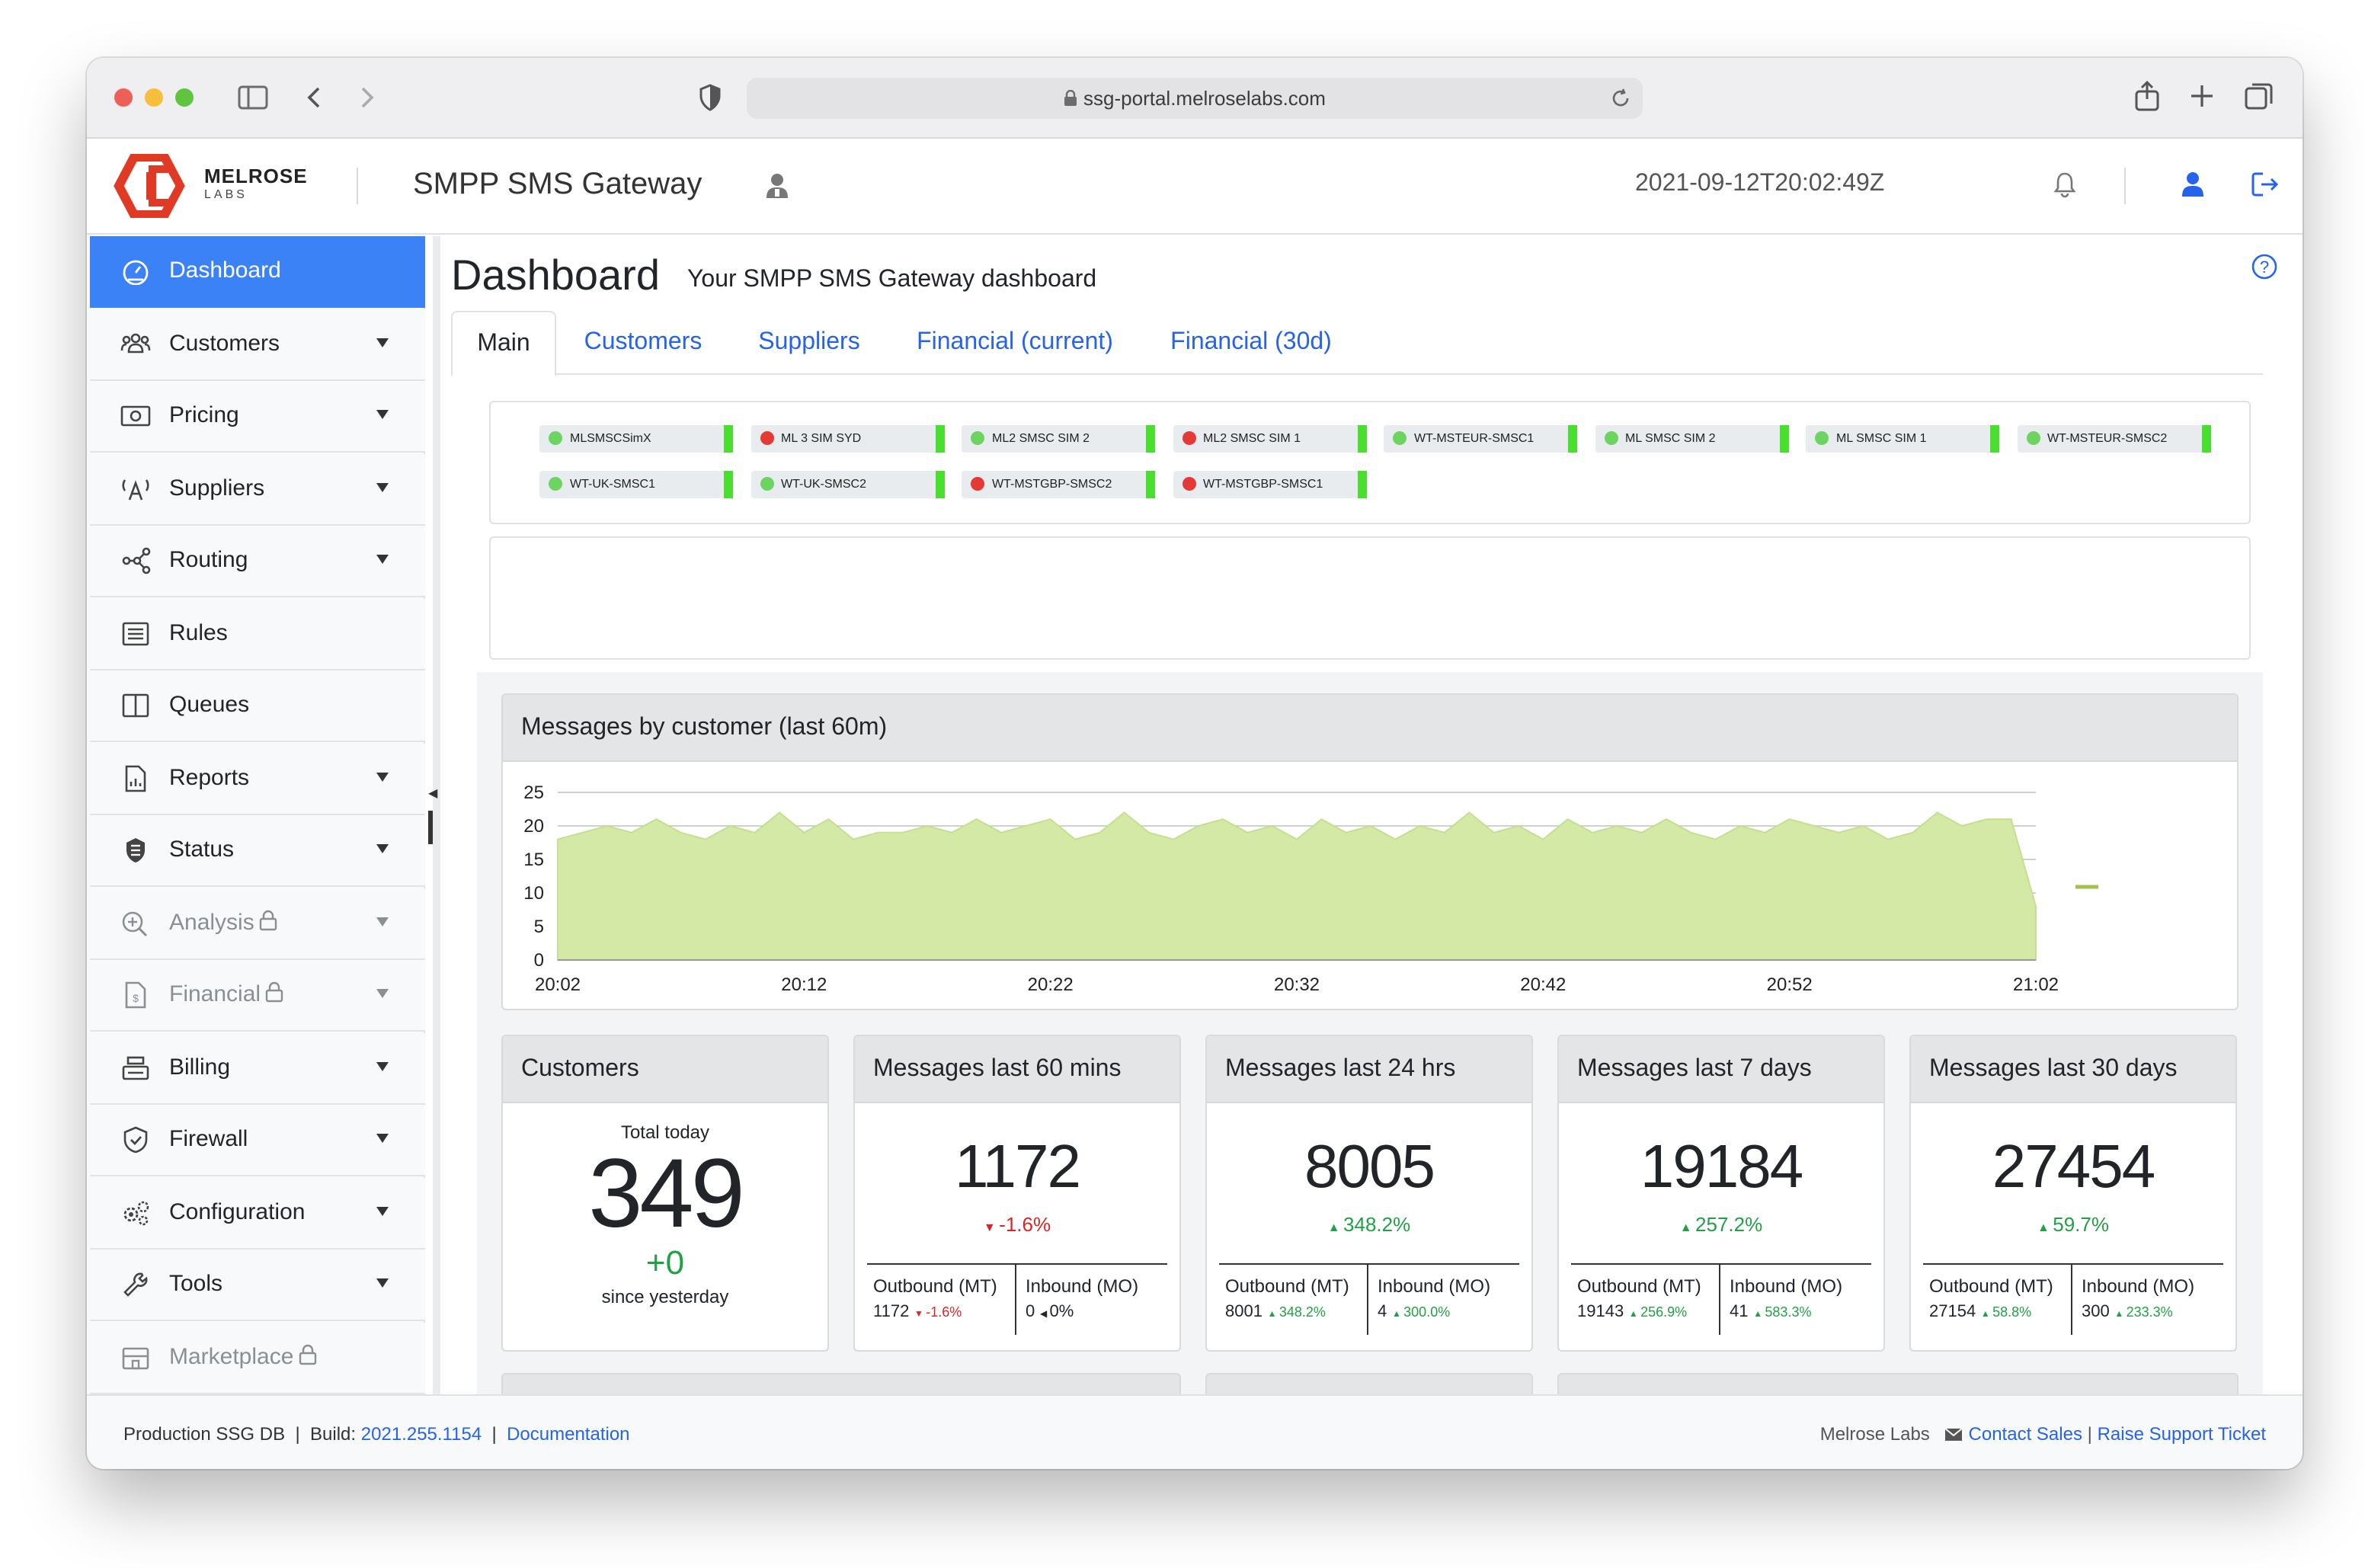 The height and width of the screenshot is (1568, 2365). Describe the element at coordinates (777, 186) in the screenshot. I see `user-role-icon` at that location.